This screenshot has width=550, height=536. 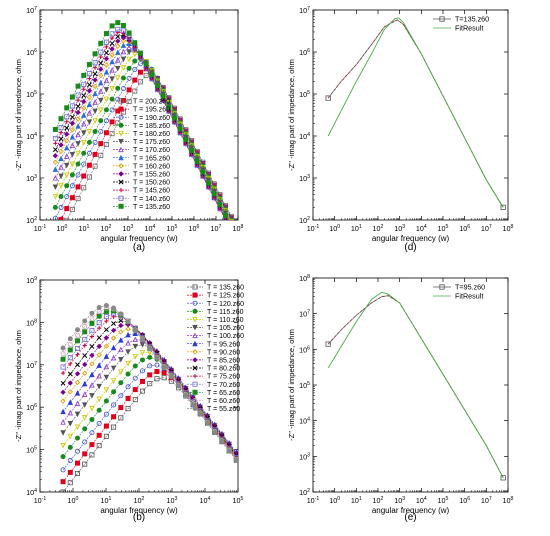 I want to click on x-tick-label: 10¹, so click(x=356, y=500).